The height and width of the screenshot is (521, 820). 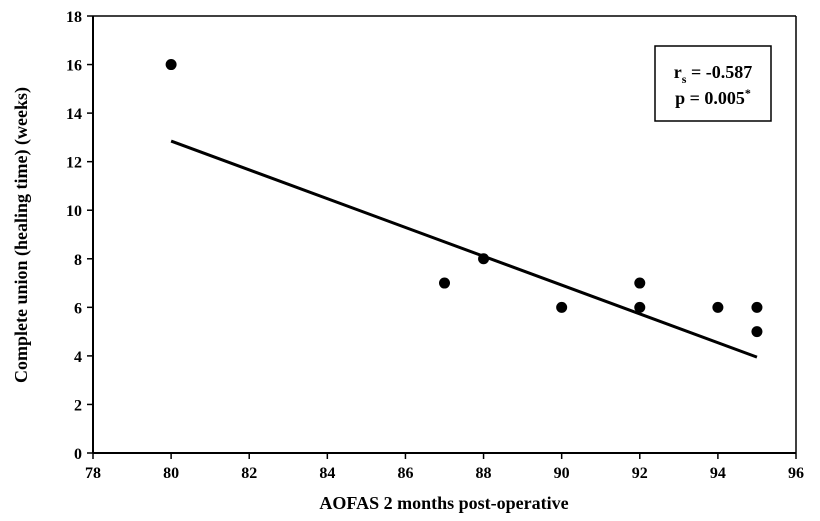 What do you see at coordinates (443, 503) in the screenshot?
I see `x-axis-title: AOFAS 2 months post-operative` at bounding box center [443, 503].